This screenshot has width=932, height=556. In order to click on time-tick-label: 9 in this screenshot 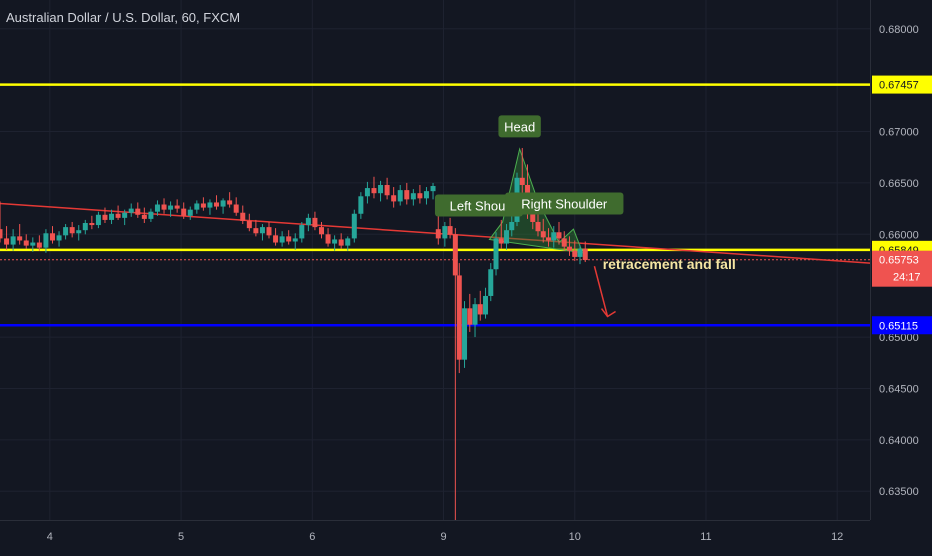, I will do `click(443, 537)`.